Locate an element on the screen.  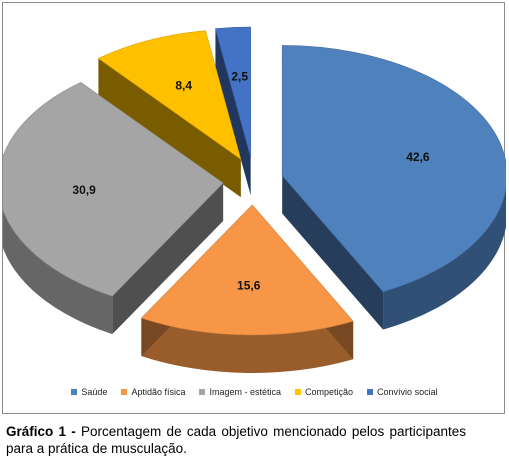
data-label-imagem-estetica: 30,9 is located at coordinates (84, 190).